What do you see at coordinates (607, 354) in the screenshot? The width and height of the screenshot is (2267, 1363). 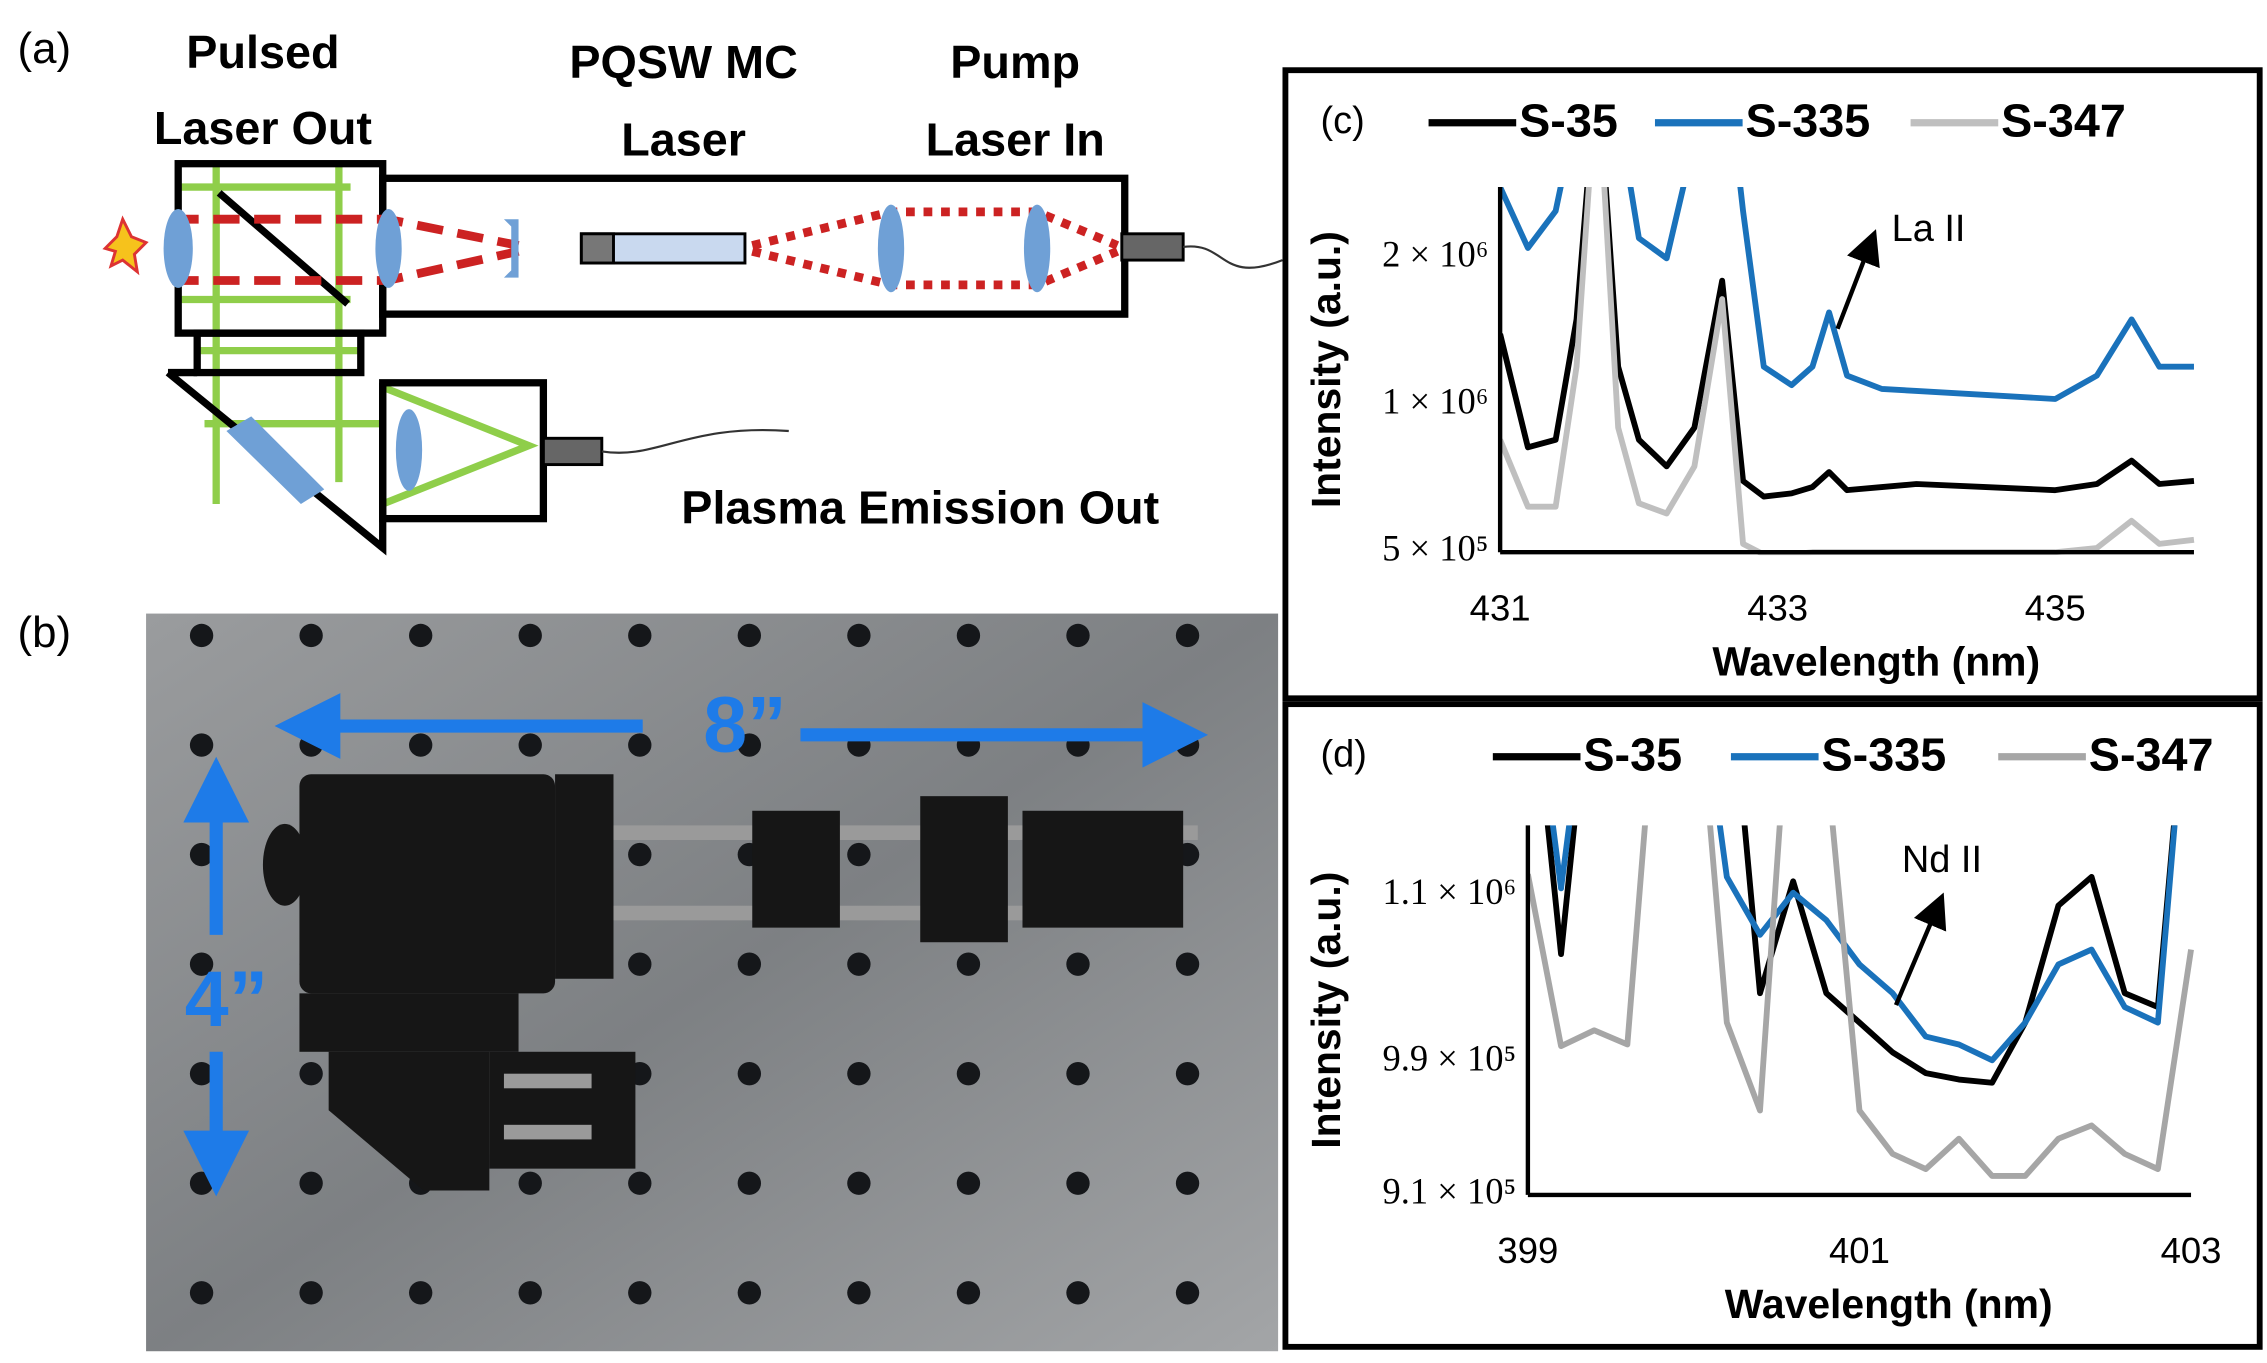 I see `optics` at bounding box center [607, 354].